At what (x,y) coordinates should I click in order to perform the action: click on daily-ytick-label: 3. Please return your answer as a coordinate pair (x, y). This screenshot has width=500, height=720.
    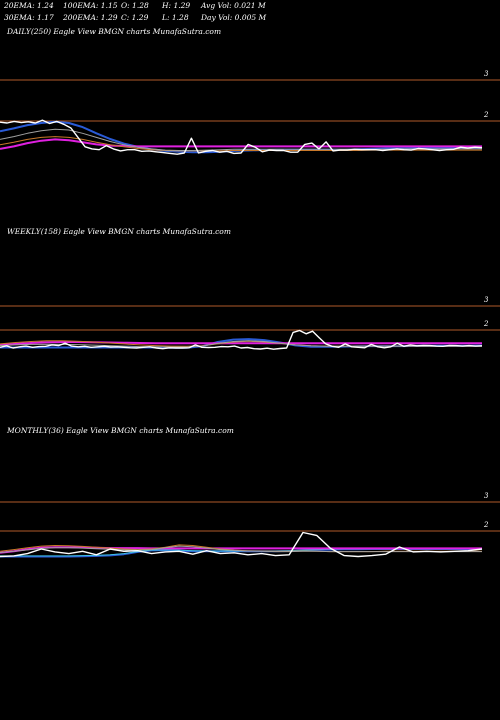
    Looking at the image, I should click on (486, 74).